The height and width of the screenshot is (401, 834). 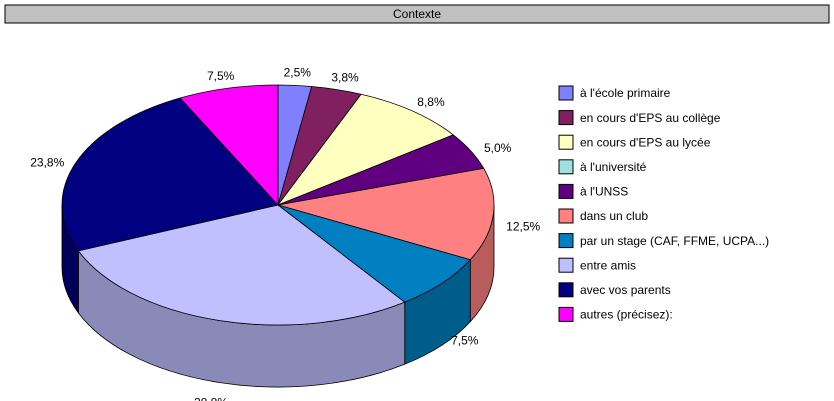 I want to click on legend-label: à l'école primaire, so click(x=625, y=93).